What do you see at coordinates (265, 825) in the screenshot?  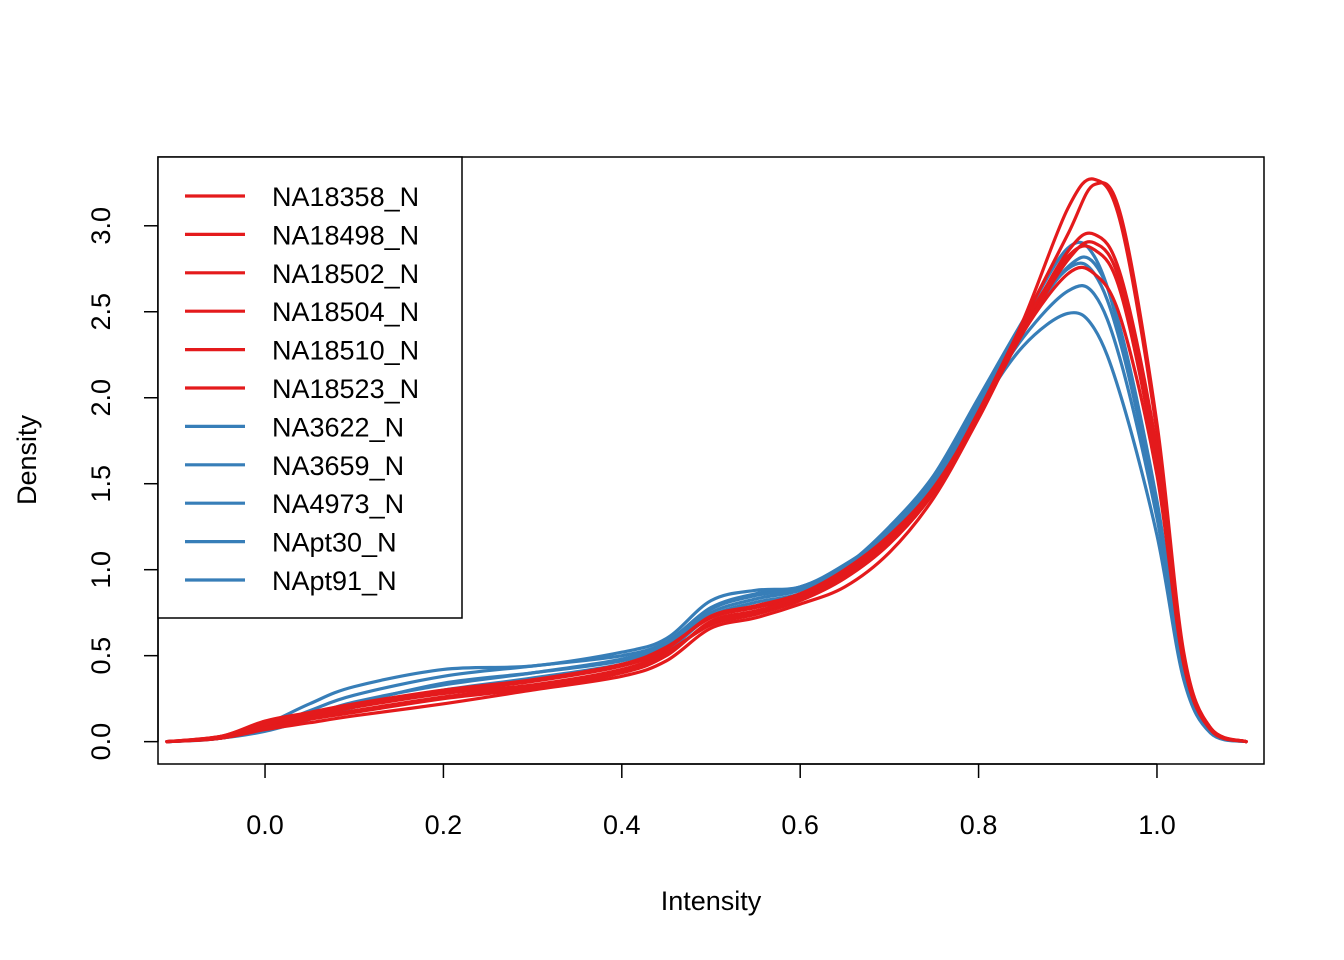 I see `x-tick-label: 0.0` at bounding box center [265, 825].